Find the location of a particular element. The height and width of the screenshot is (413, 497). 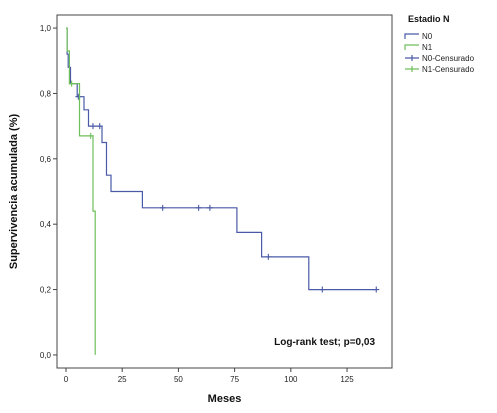

x-tick-label: 25 is located at coordinates (122, 379).